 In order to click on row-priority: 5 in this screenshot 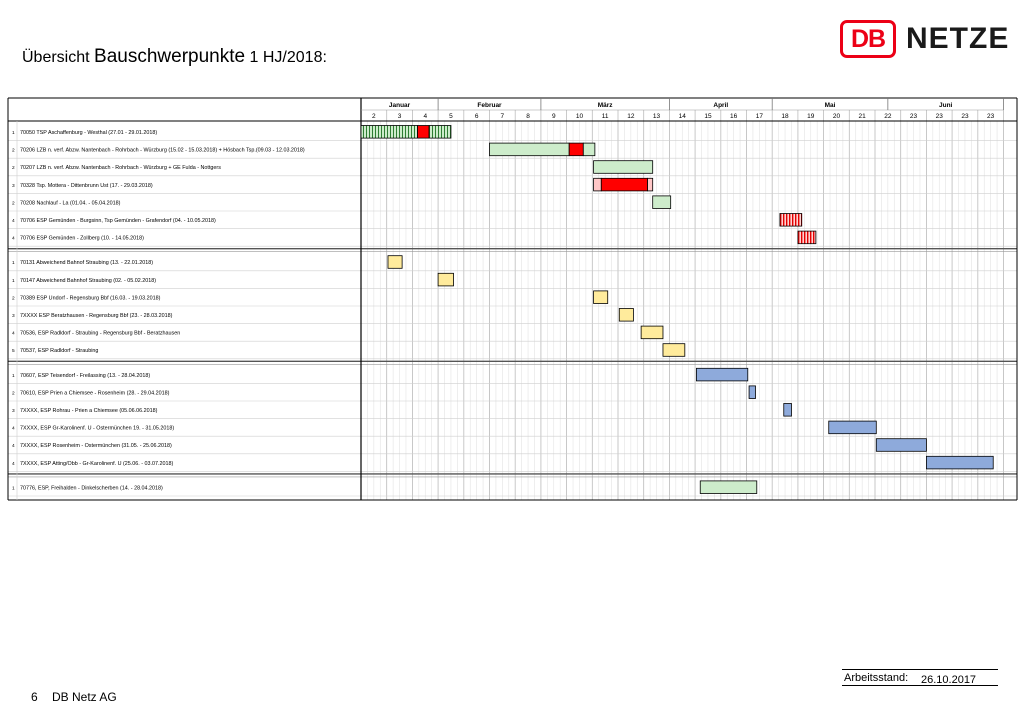, I will do `click(13, 351)`.